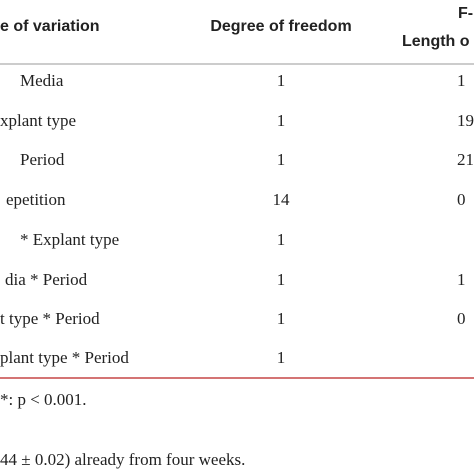  Describe the element at coordinates (38, 120) in the screenshot. I see `row-label: xplant type` at that location.